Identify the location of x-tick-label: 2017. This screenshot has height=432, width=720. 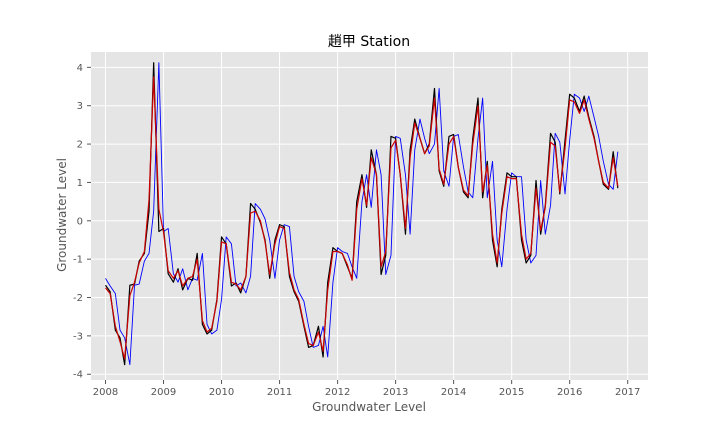
(627, 392).